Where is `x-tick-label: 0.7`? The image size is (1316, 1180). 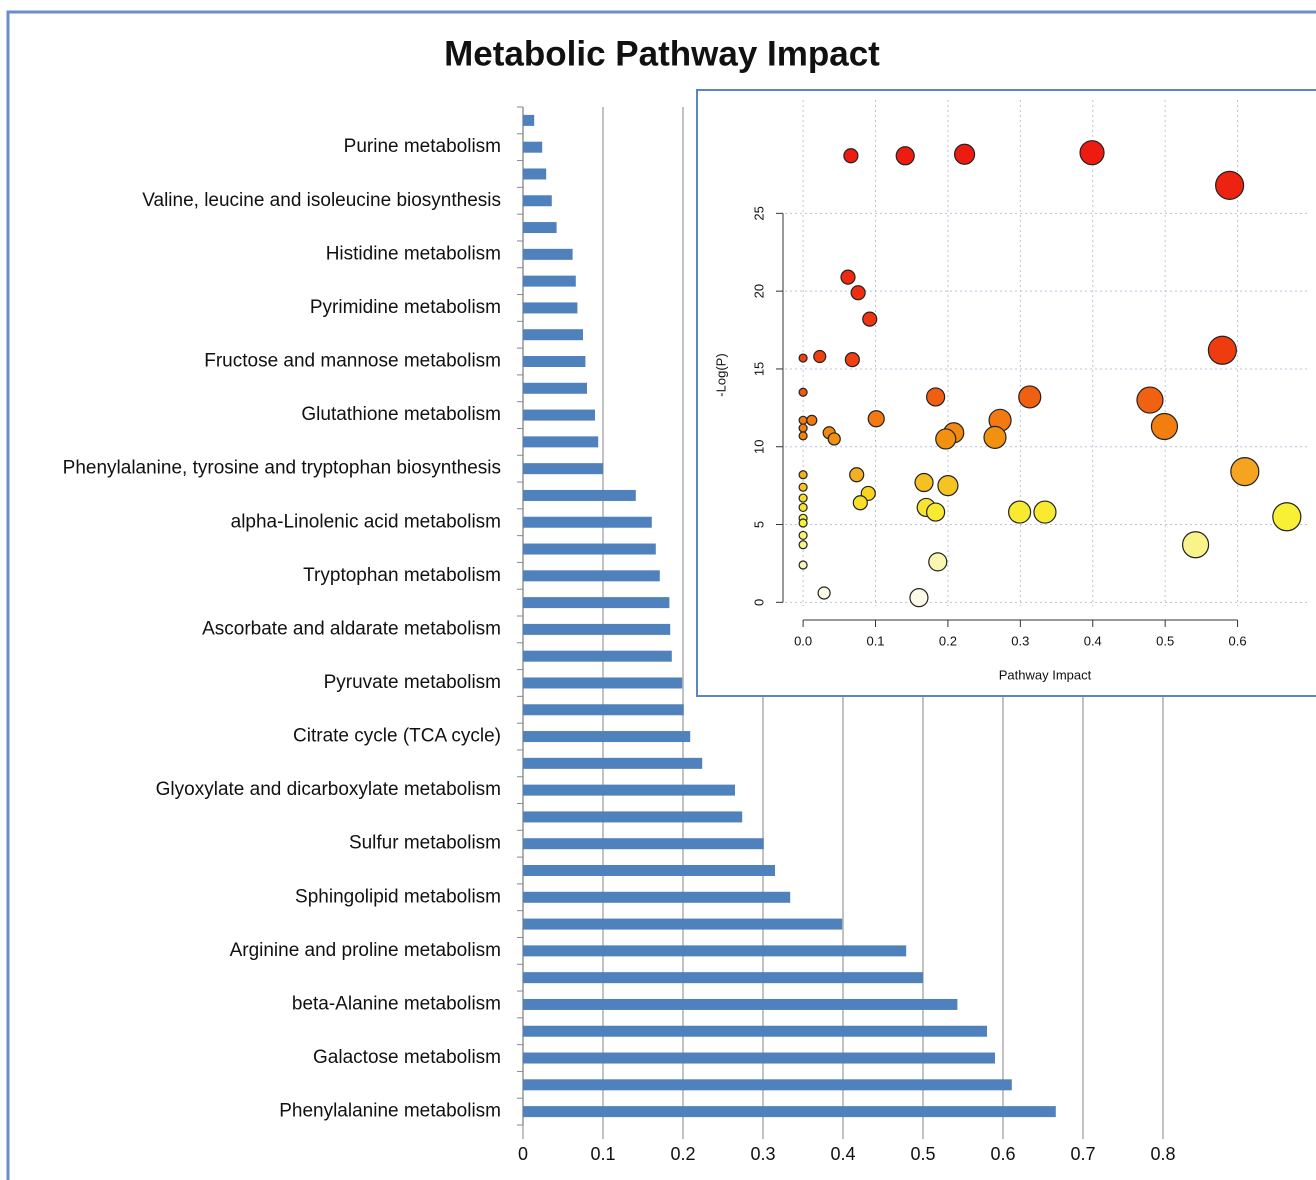 x-tick-label: 0.7 is located at coordinates (1082, 1154).